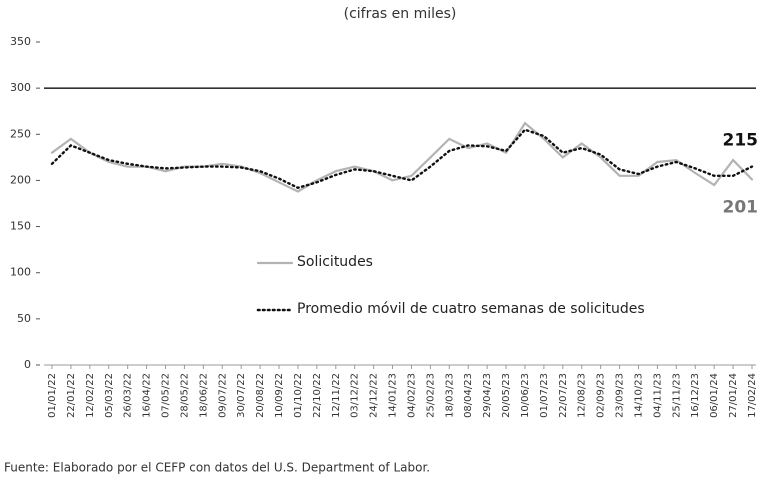 The image size is (764, 481). I want to click on x-tick-label: 27/01/24, so click(733, 395).